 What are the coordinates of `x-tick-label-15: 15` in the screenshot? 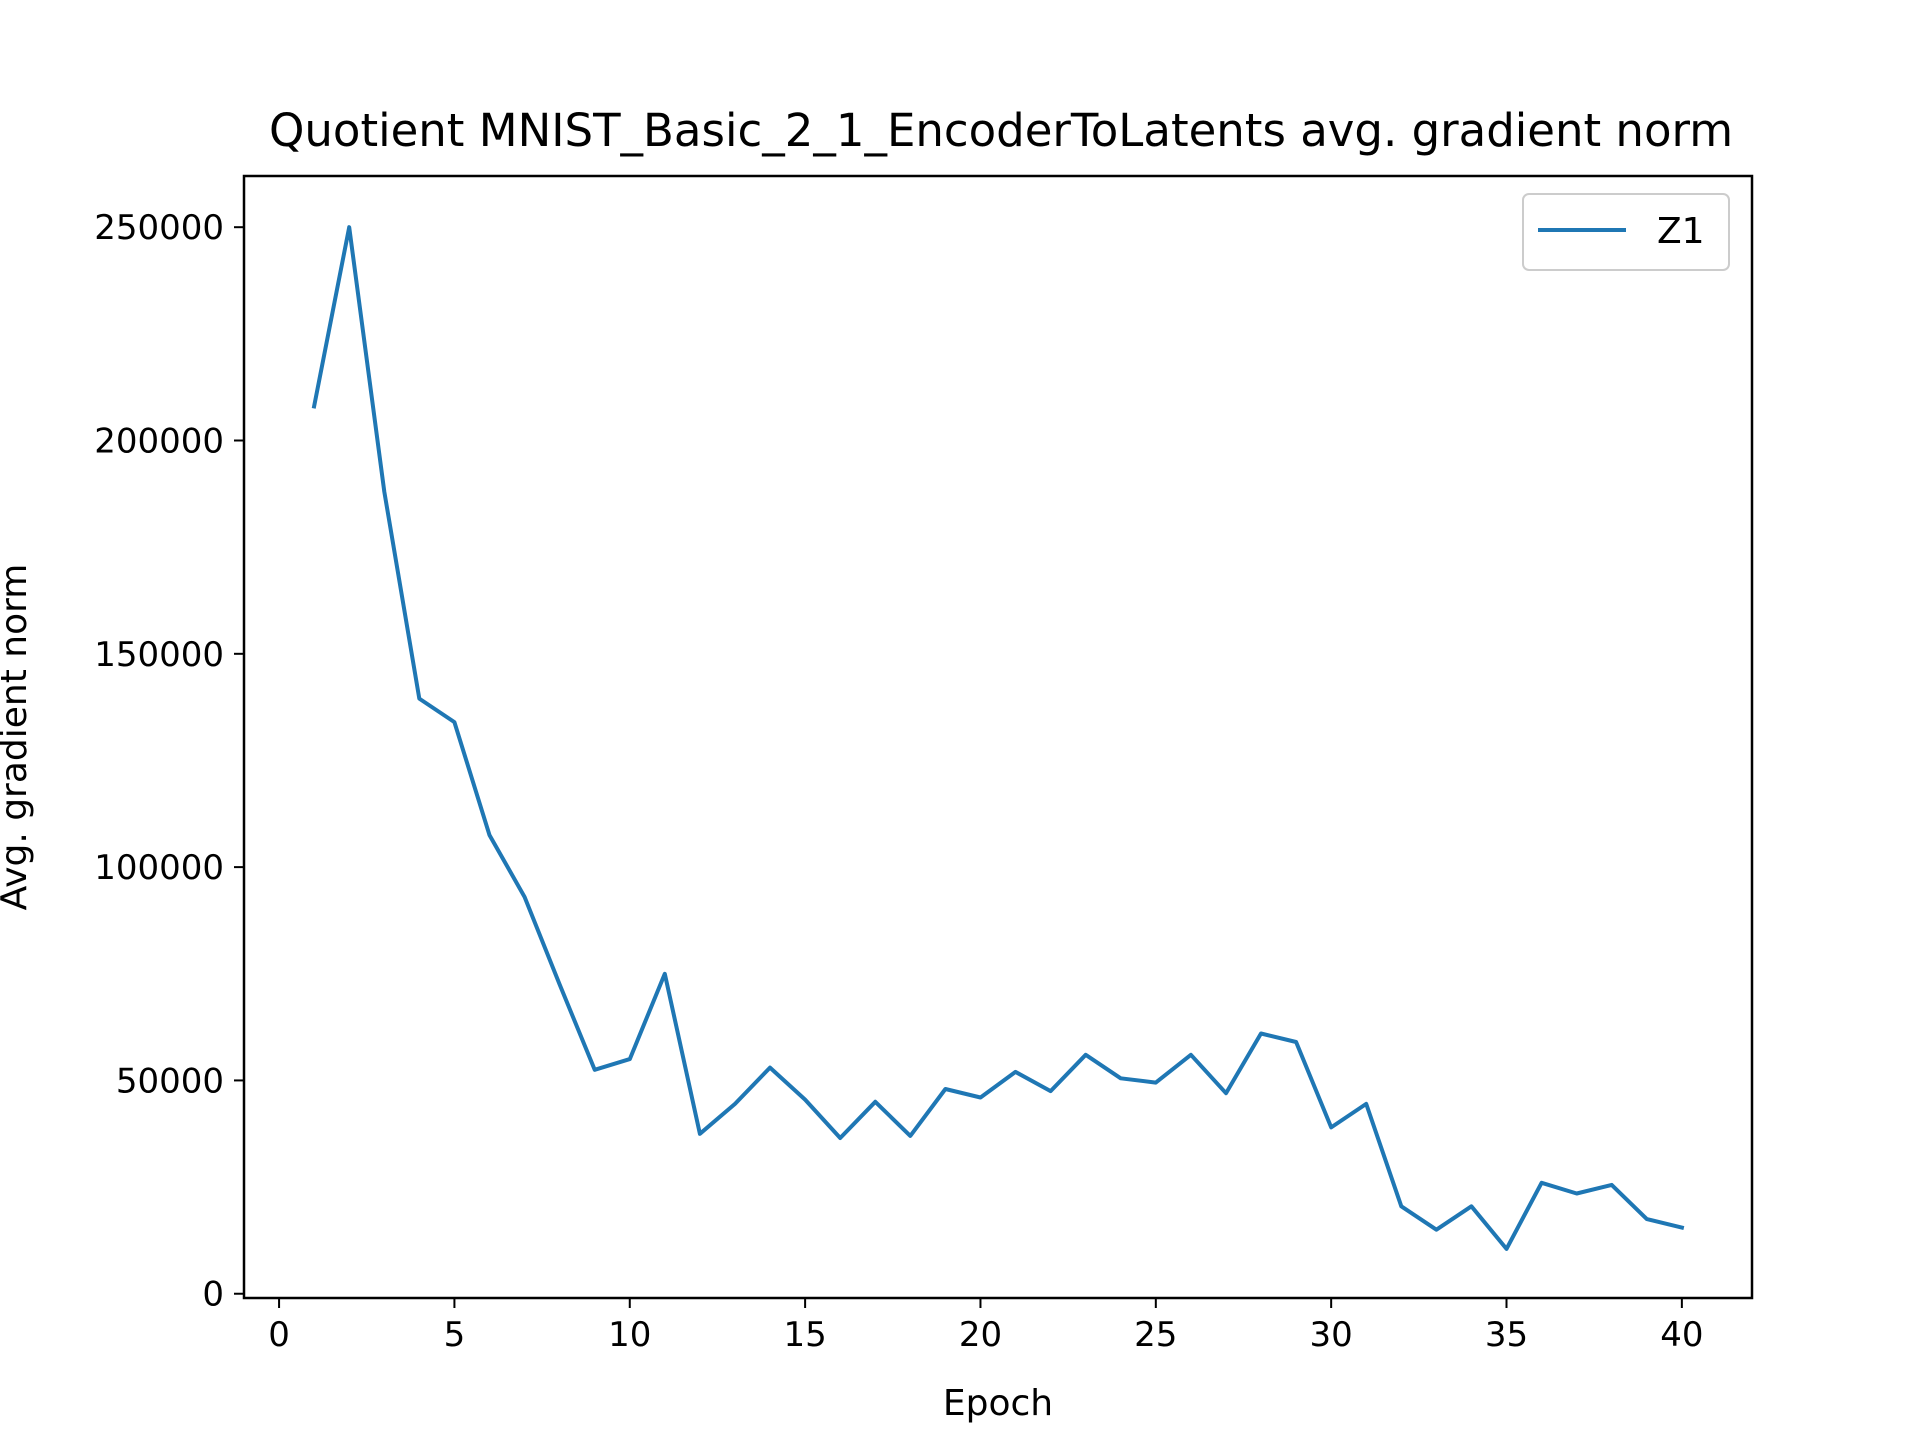 It's located at (804, 1335).